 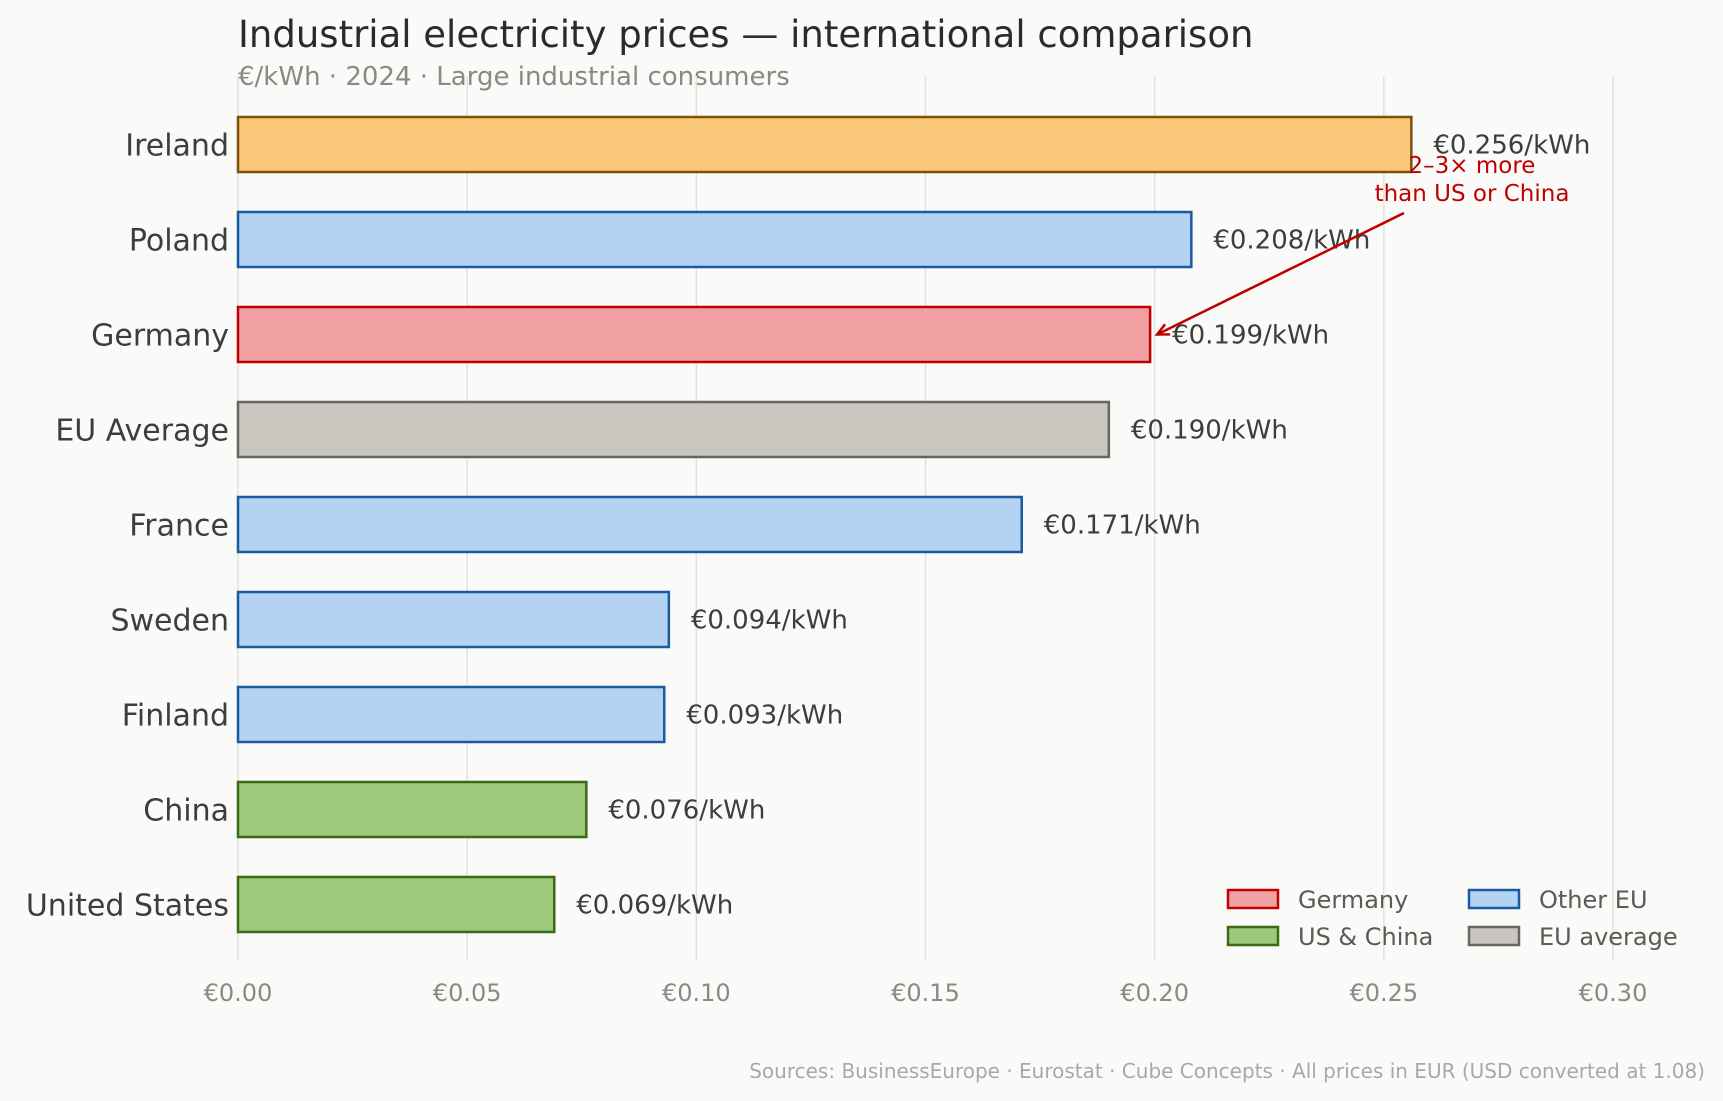 I want to click on value-label: €0.069/kWh, so click(x=654, y=906).